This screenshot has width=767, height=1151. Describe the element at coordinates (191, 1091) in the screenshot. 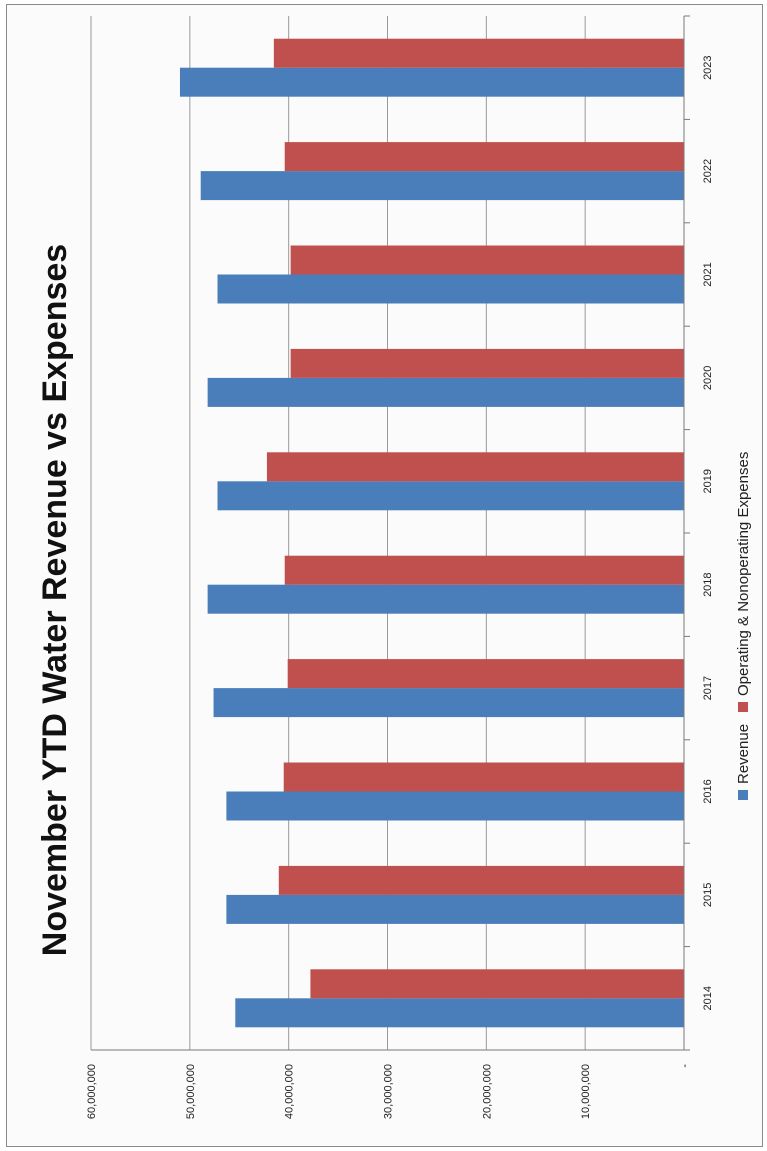

I see `y-tick-label: 50,000,000` at that location.